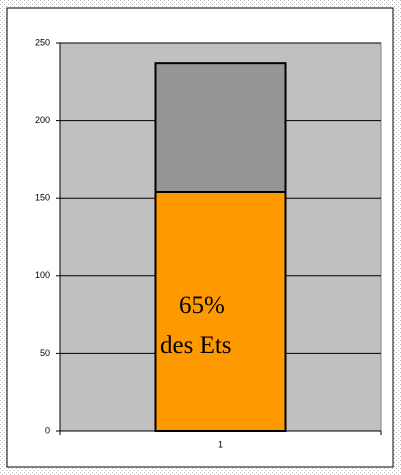  What do you see at coordinates (42, 120) in the screenshot?
I see `y-tick-label: 200` at bounding box center [42, 120].